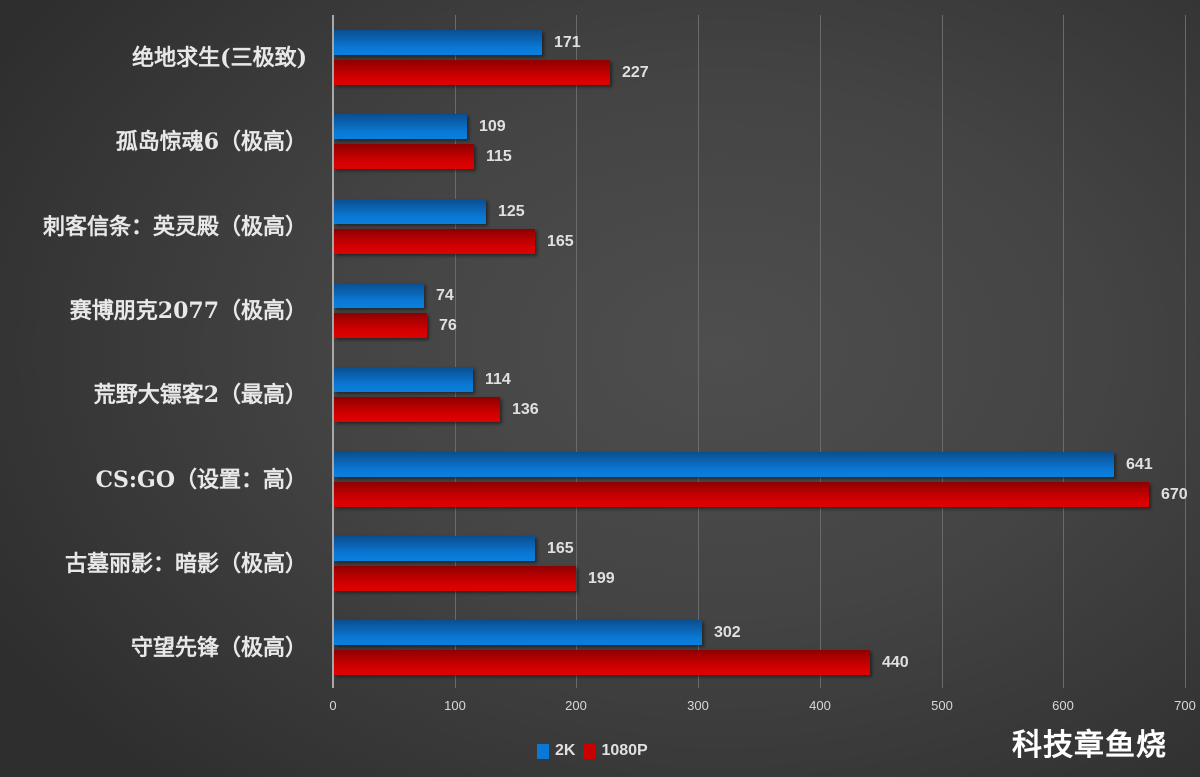  What do you see at coordinates (174, 227) in the screenshot?
I see `category-label: 刺客信条：英灵殿（极高）` at bounding box center [174, 227].